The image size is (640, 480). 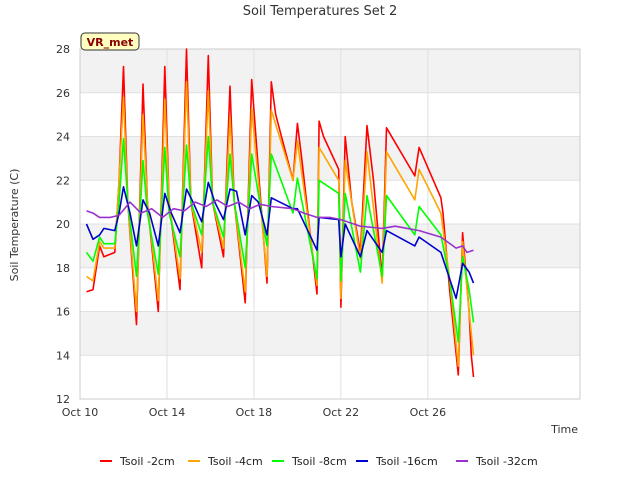 What do you see at coordinates (63, 137) in the screenshot?
I see `y-tick-label: 24` at bounding box center [63, 137].